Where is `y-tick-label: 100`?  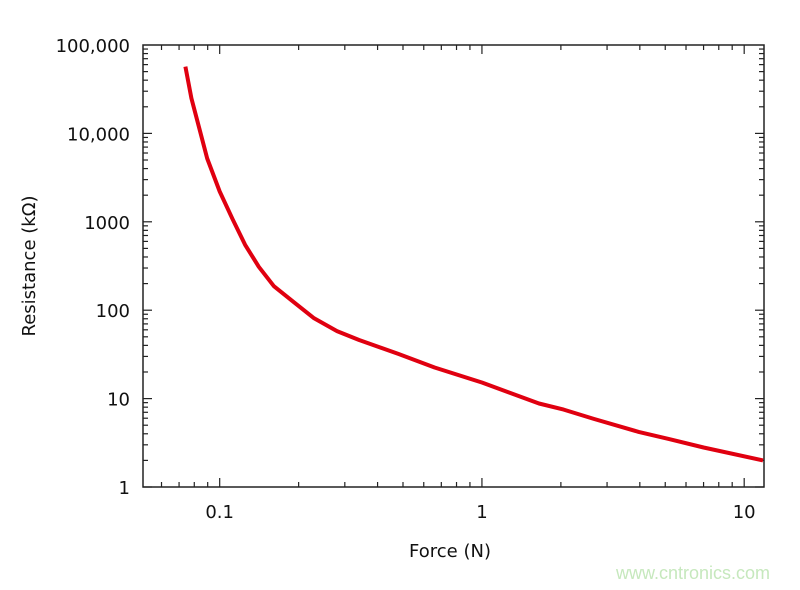
y-tick-label: 100 is located at coordinates (113, 311).